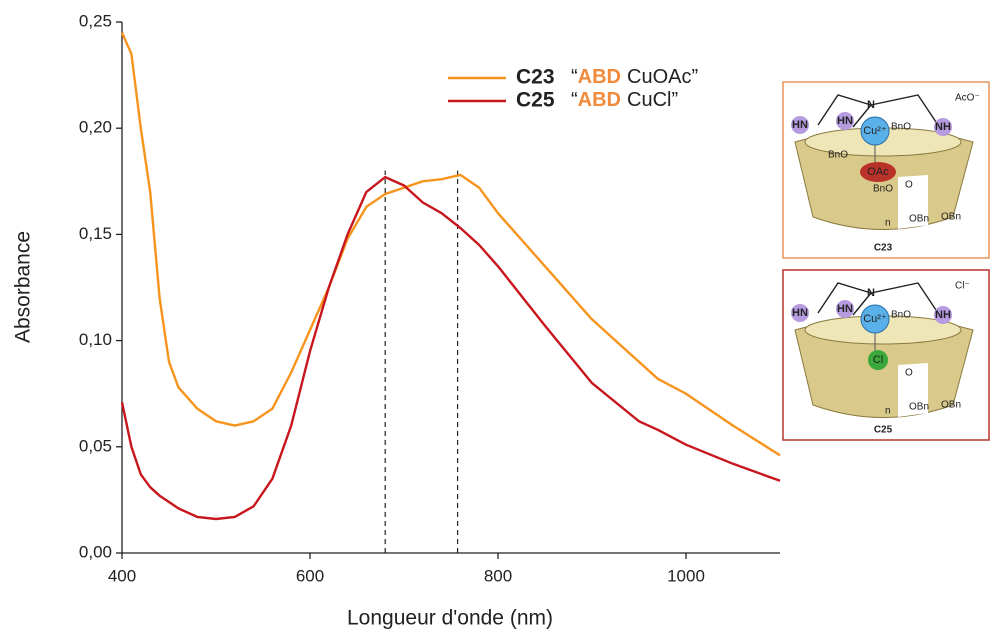  I want to click on legend-description: “ABD CuOAc”, so click(634, 77).